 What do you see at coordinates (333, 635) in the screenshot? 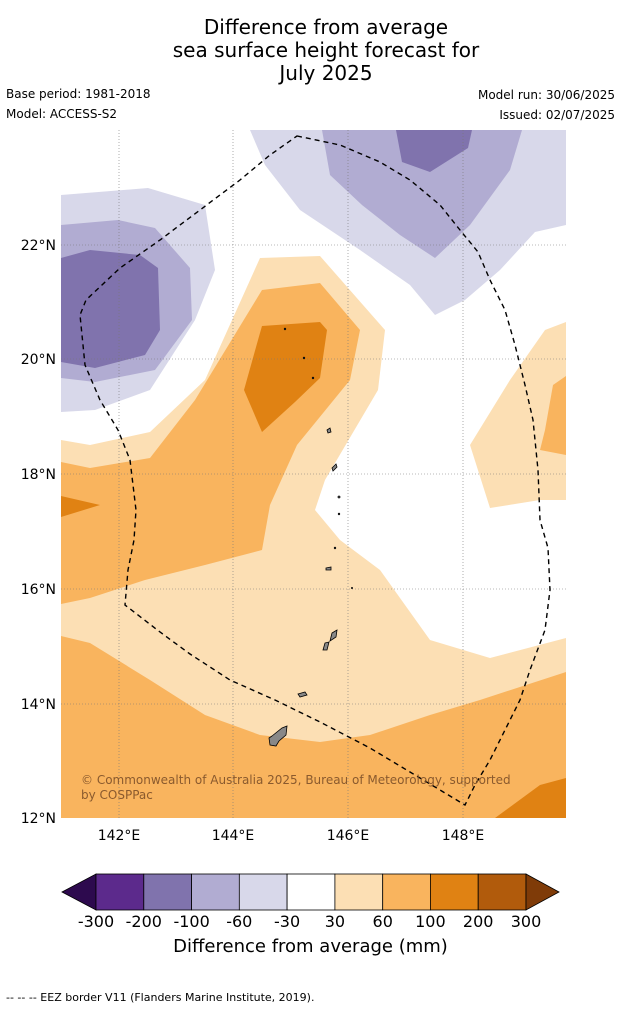
I see `island-saipan` at bounding box center [333, 635].